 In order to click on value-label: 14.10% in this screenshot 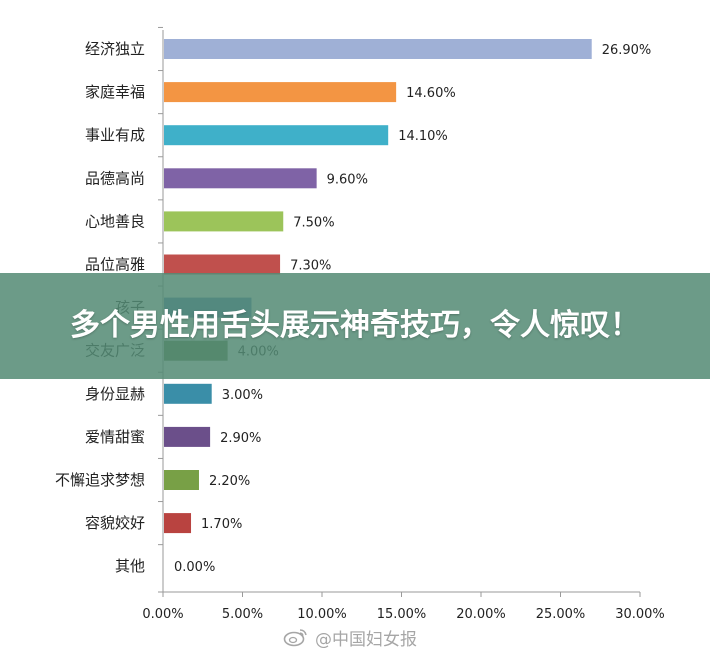, I will do `click(423, 136)`.